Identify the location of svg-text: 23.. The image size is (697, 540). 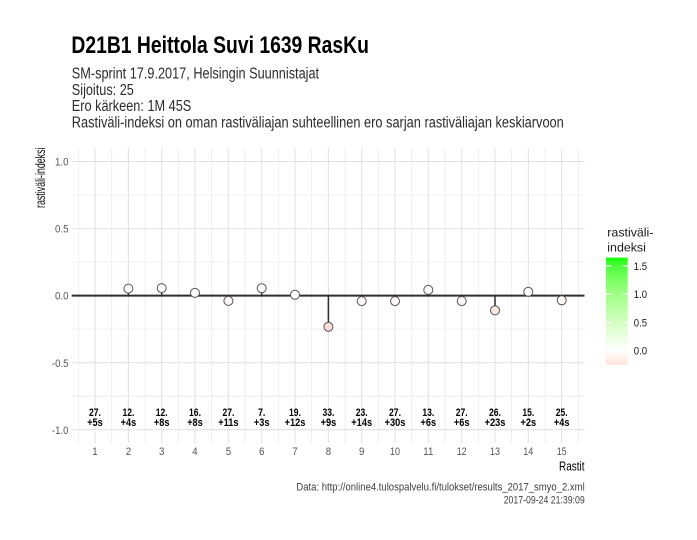
(362, 413).